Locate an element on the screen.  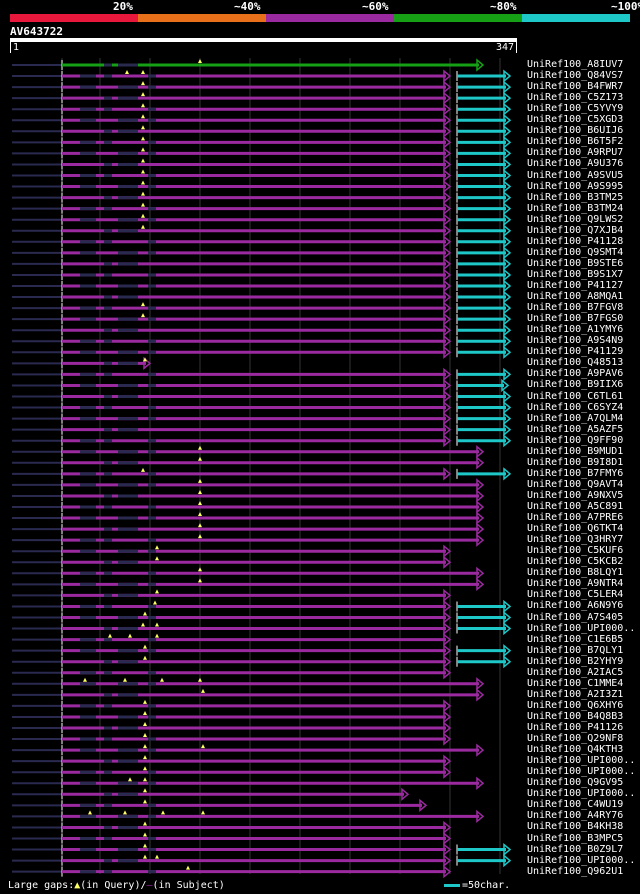
hit-label: UniRef100_A9NXV5 is located at coordinates (575, 495).